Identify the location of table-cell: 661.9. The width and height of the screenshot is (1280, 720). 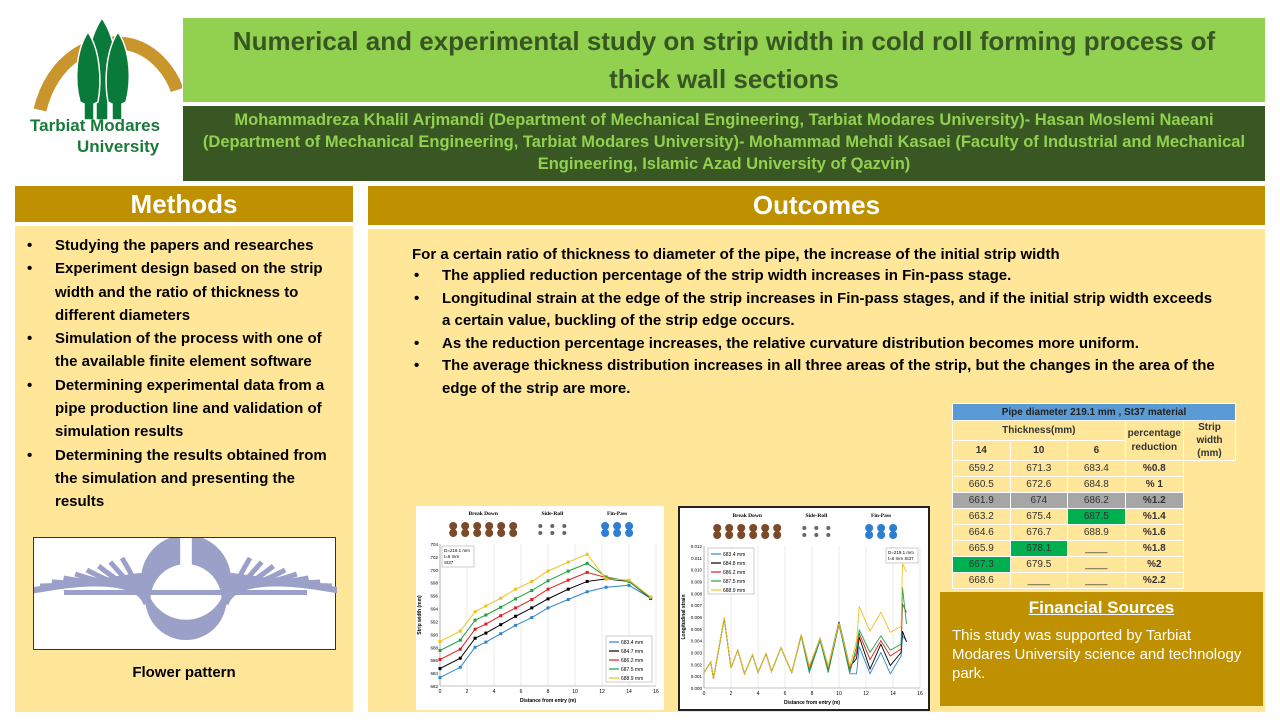
(981, 500).